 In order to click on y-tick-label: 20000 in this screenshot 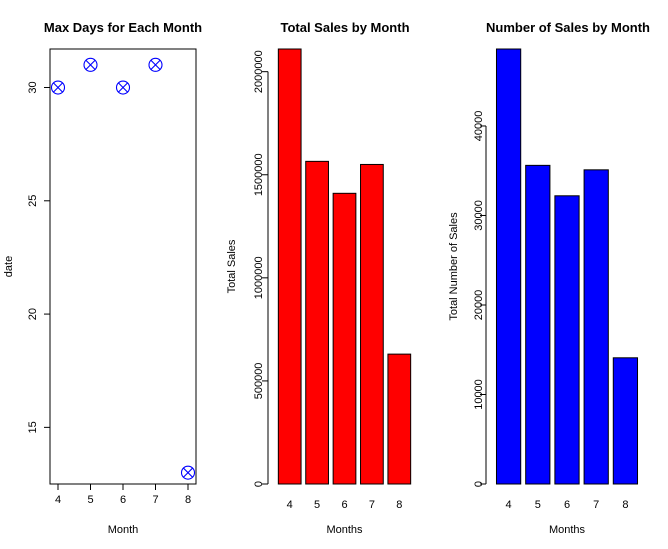, I will do `click(479, 305)`.